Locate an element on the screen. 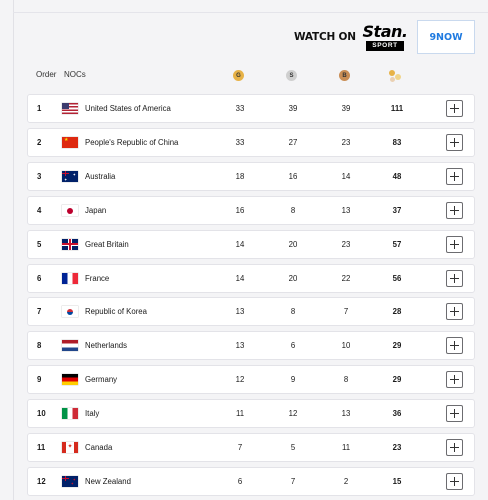 The height and width of the screenshot is (500, 488). rank-cell: 10 is located at coordinates (41, 414).